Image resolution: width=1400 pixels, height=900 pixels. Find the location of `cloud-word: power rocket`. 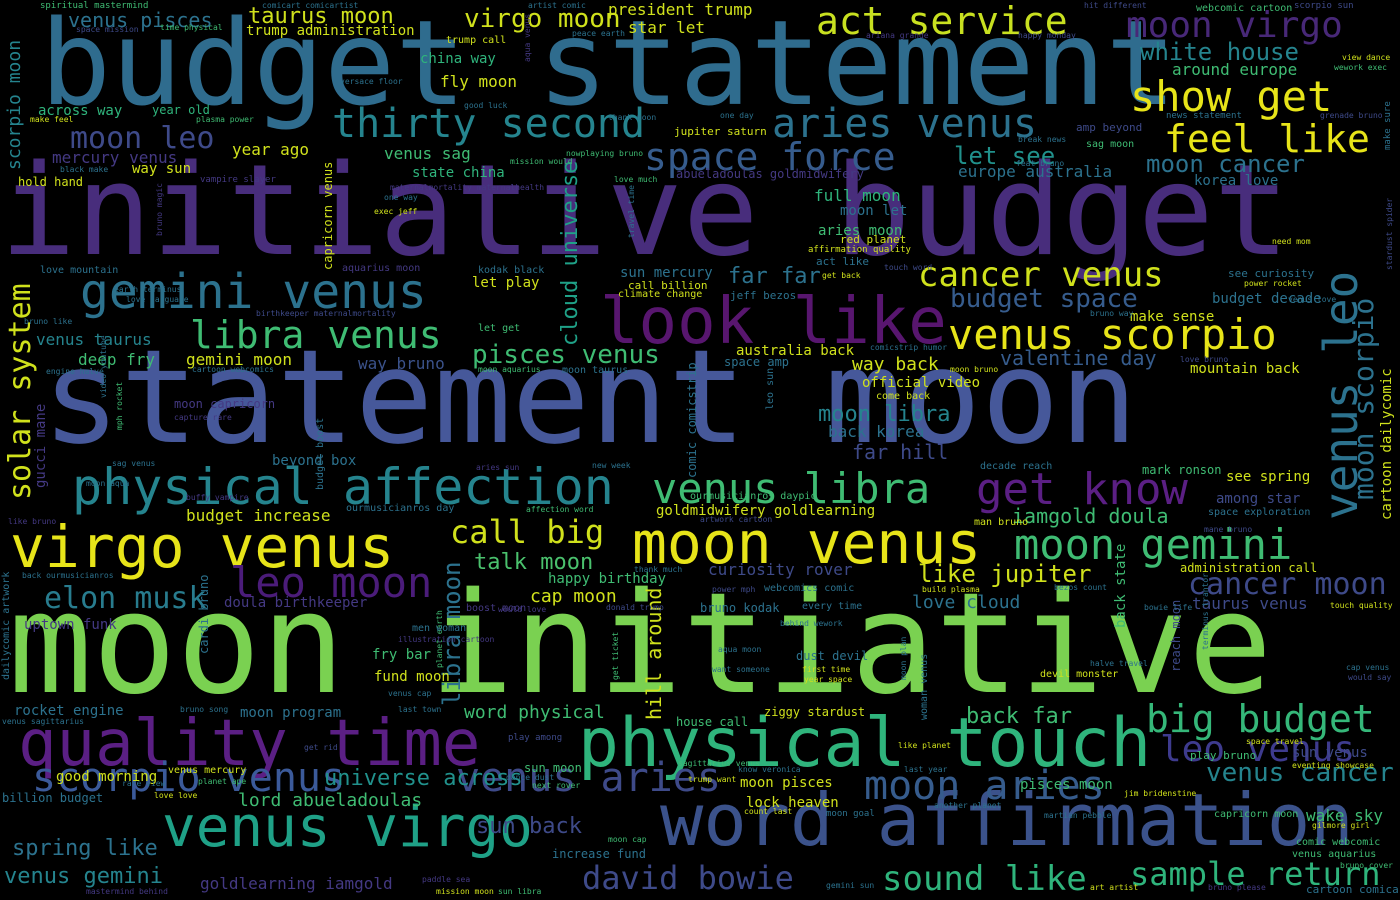

cloud-word: power rocket is located at coordinates (1273, 283).